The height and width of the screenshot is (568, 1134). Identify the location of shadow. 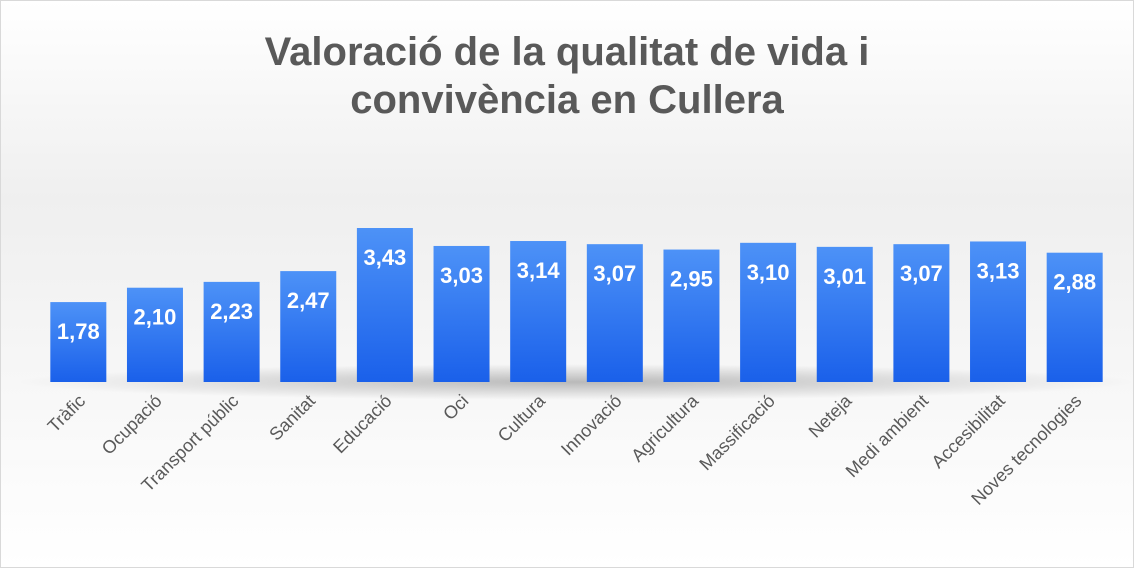
(575, 382).